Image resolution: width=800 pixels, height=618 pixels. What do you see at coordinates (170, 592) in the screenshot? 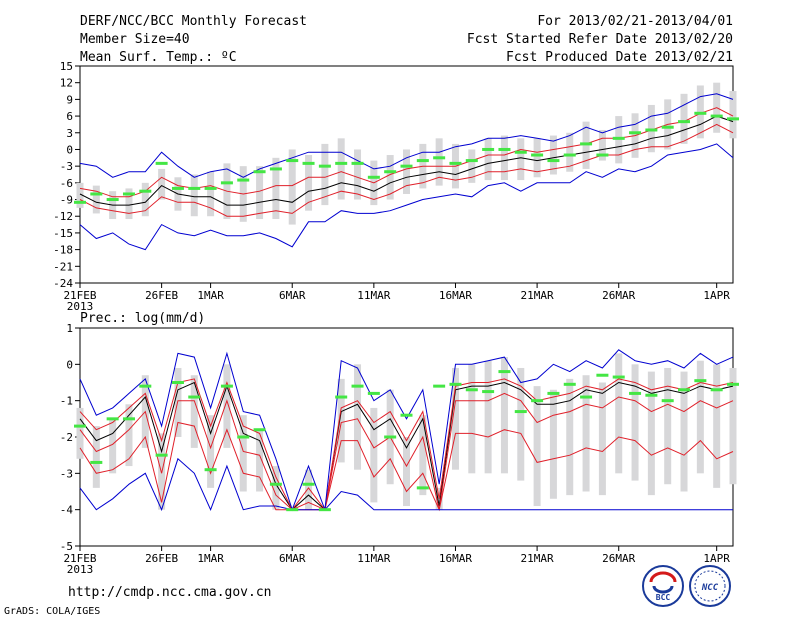
I see `source-url: http://cmdp.ncc.cma.gov.cn` at bounding box center [170, 592].